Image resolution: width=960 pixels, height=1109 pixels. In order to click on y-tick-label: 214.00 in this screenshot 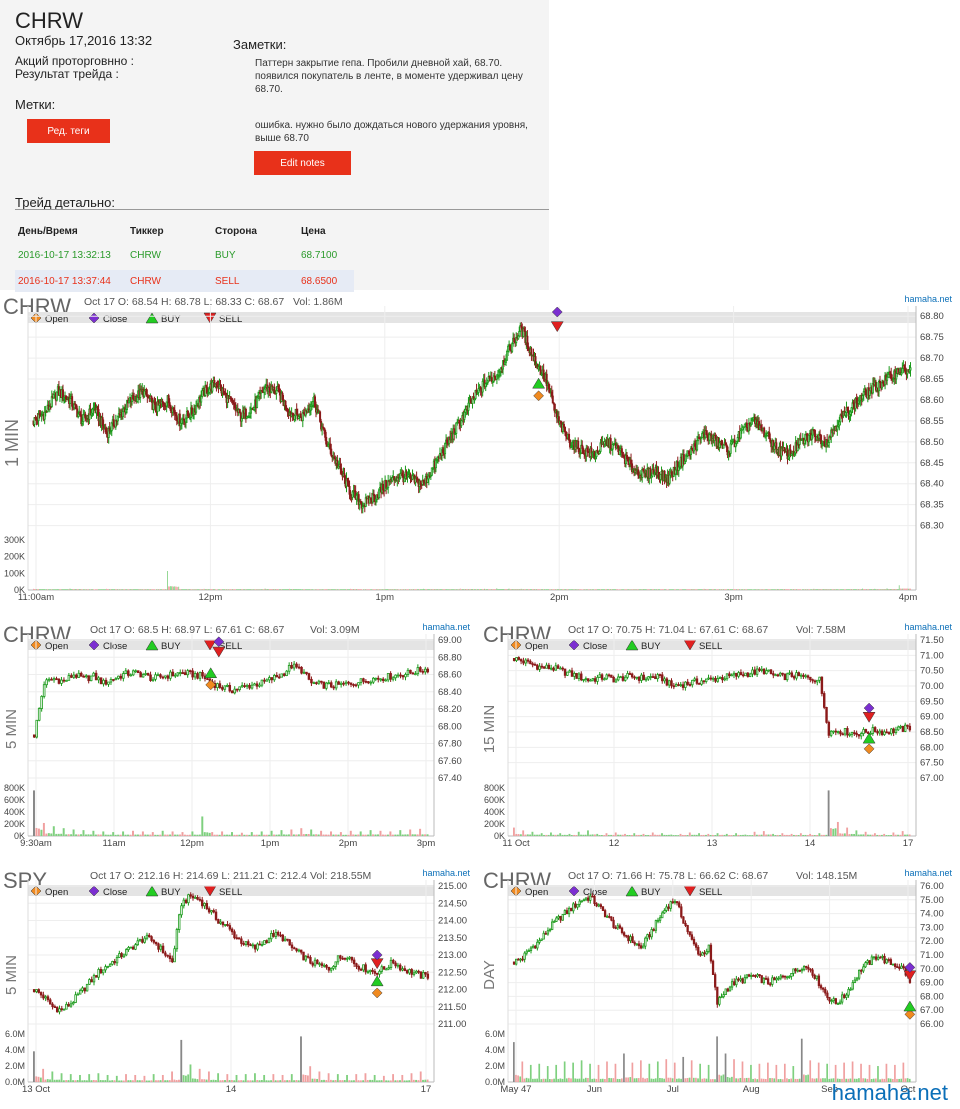, I will do `click(452, 921)`.